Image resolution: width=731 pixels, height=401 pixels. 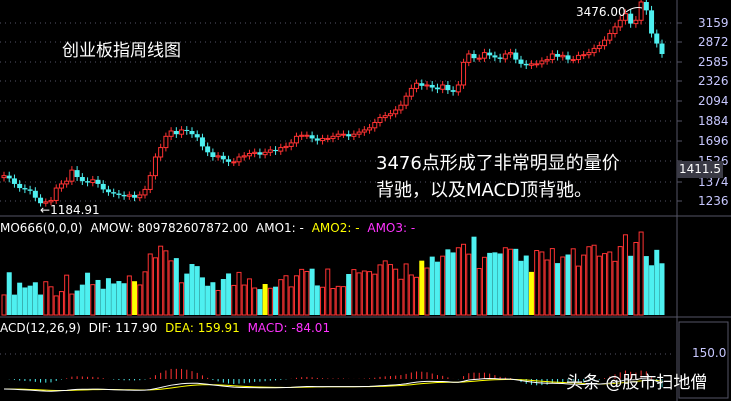 I want to click on price-axis-tick: 2585, so click(x=713, y=62).